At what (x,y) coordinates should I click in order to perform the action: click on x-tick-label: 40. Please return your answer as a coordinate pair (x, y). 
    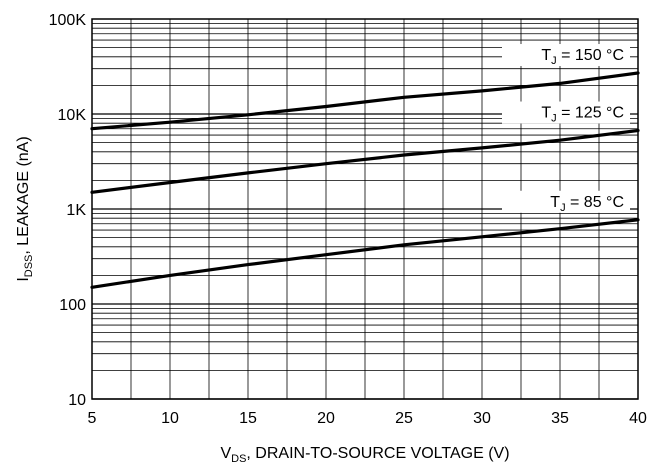
    Looking at the image, I should click on (638, 418).